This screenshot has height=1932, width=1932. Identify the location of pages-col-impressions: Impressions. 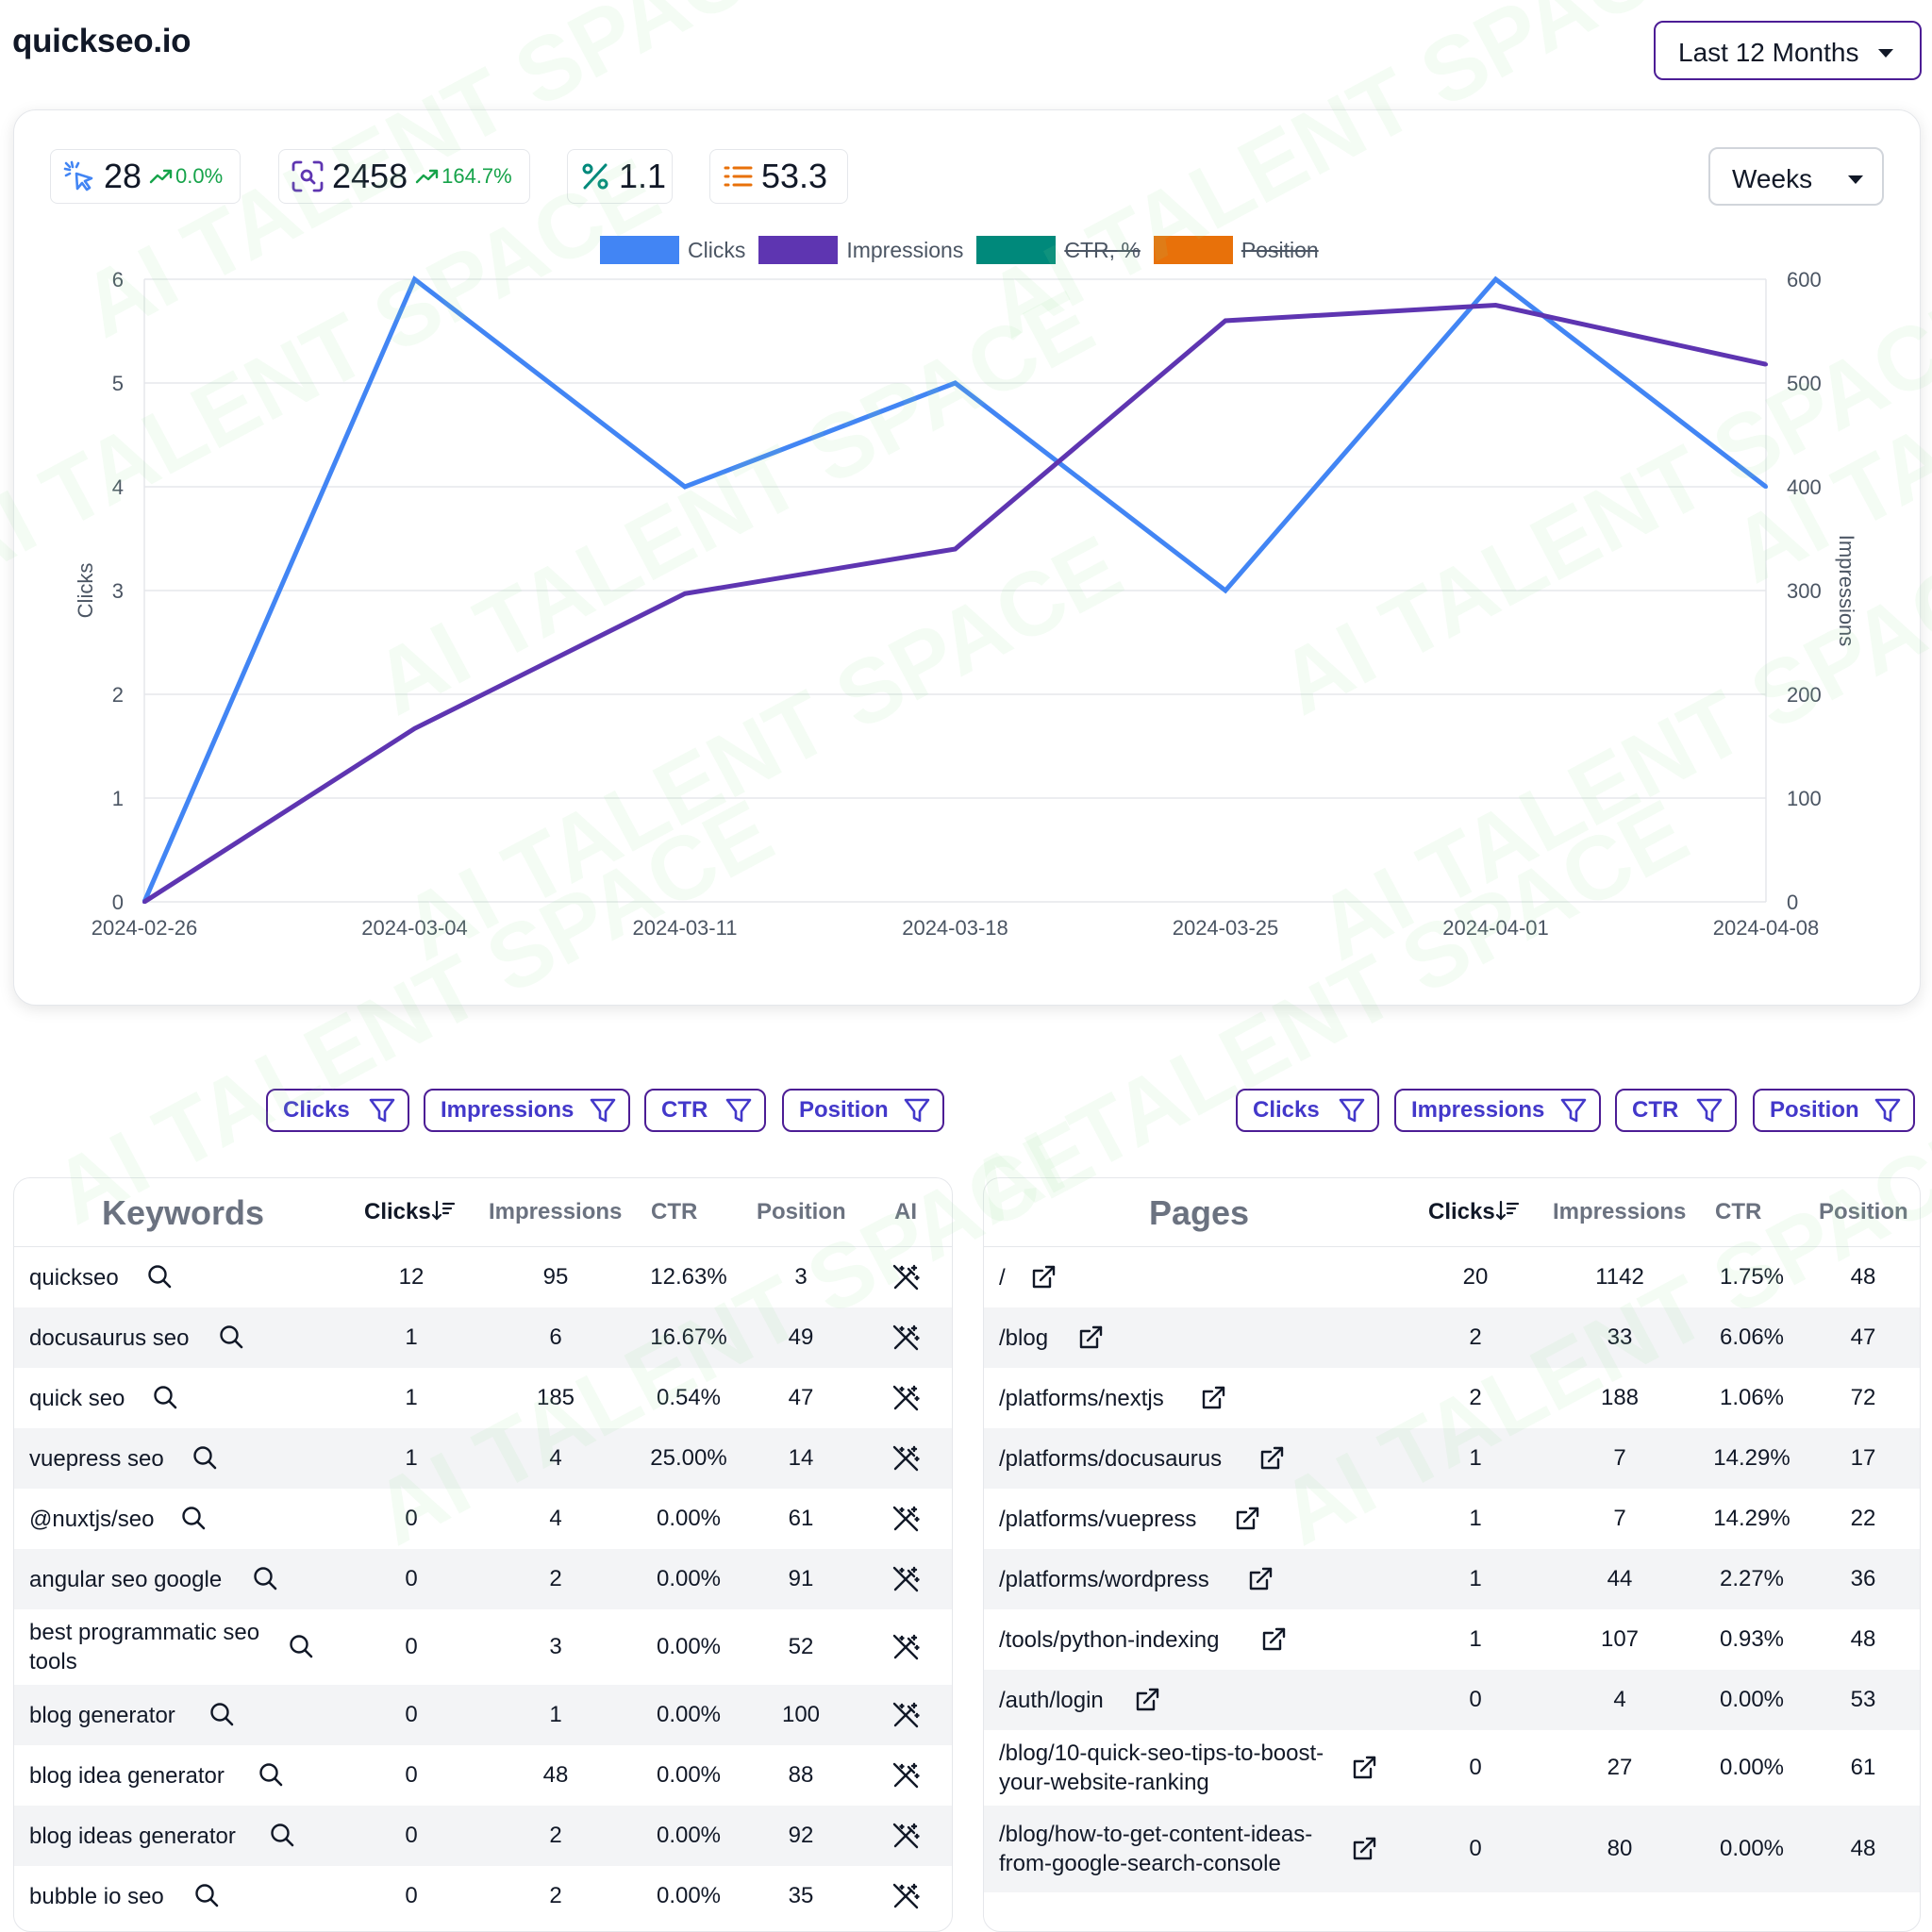
(1620, 1211).